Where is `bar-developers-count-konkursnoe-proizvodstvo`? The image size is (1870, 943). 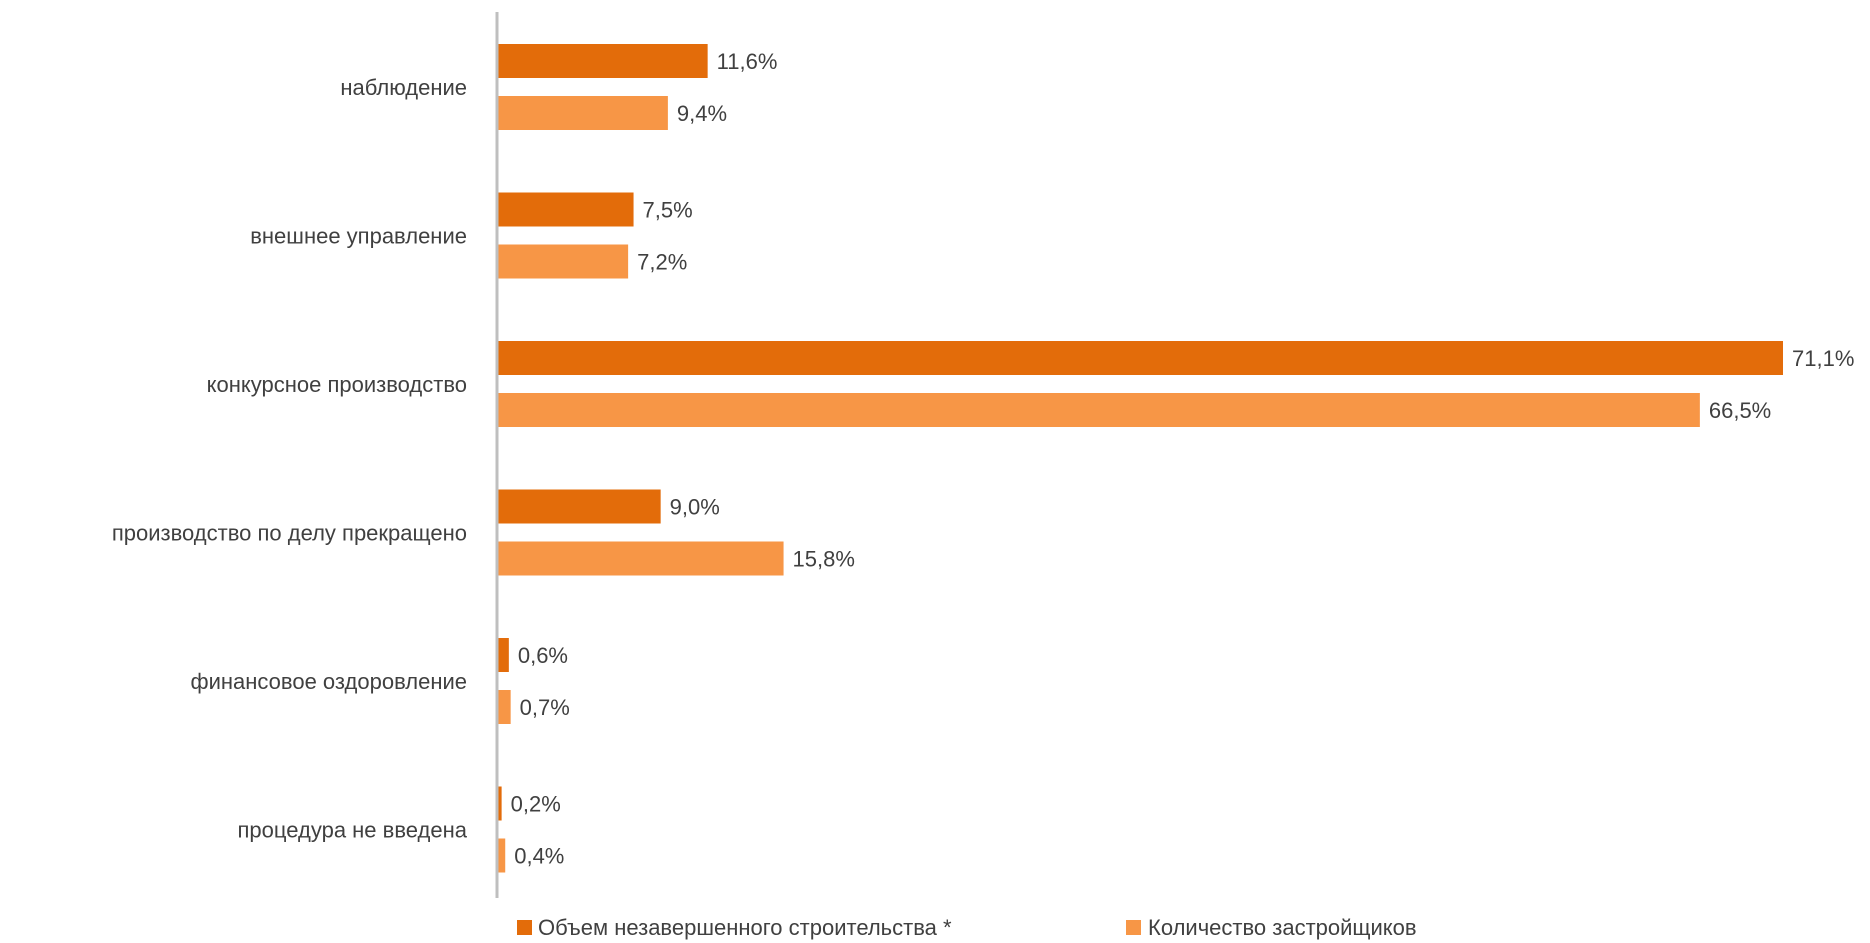
bar-developers-count-konkursnoe-proizvodstvo is located at coordinates (1099, 410).